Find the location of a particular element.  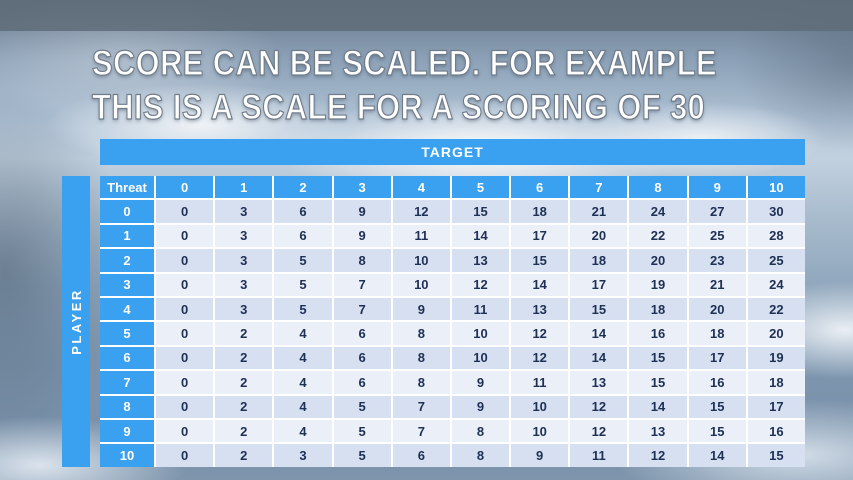

threat-row-header: 9 is located at coordinates (127, 431).